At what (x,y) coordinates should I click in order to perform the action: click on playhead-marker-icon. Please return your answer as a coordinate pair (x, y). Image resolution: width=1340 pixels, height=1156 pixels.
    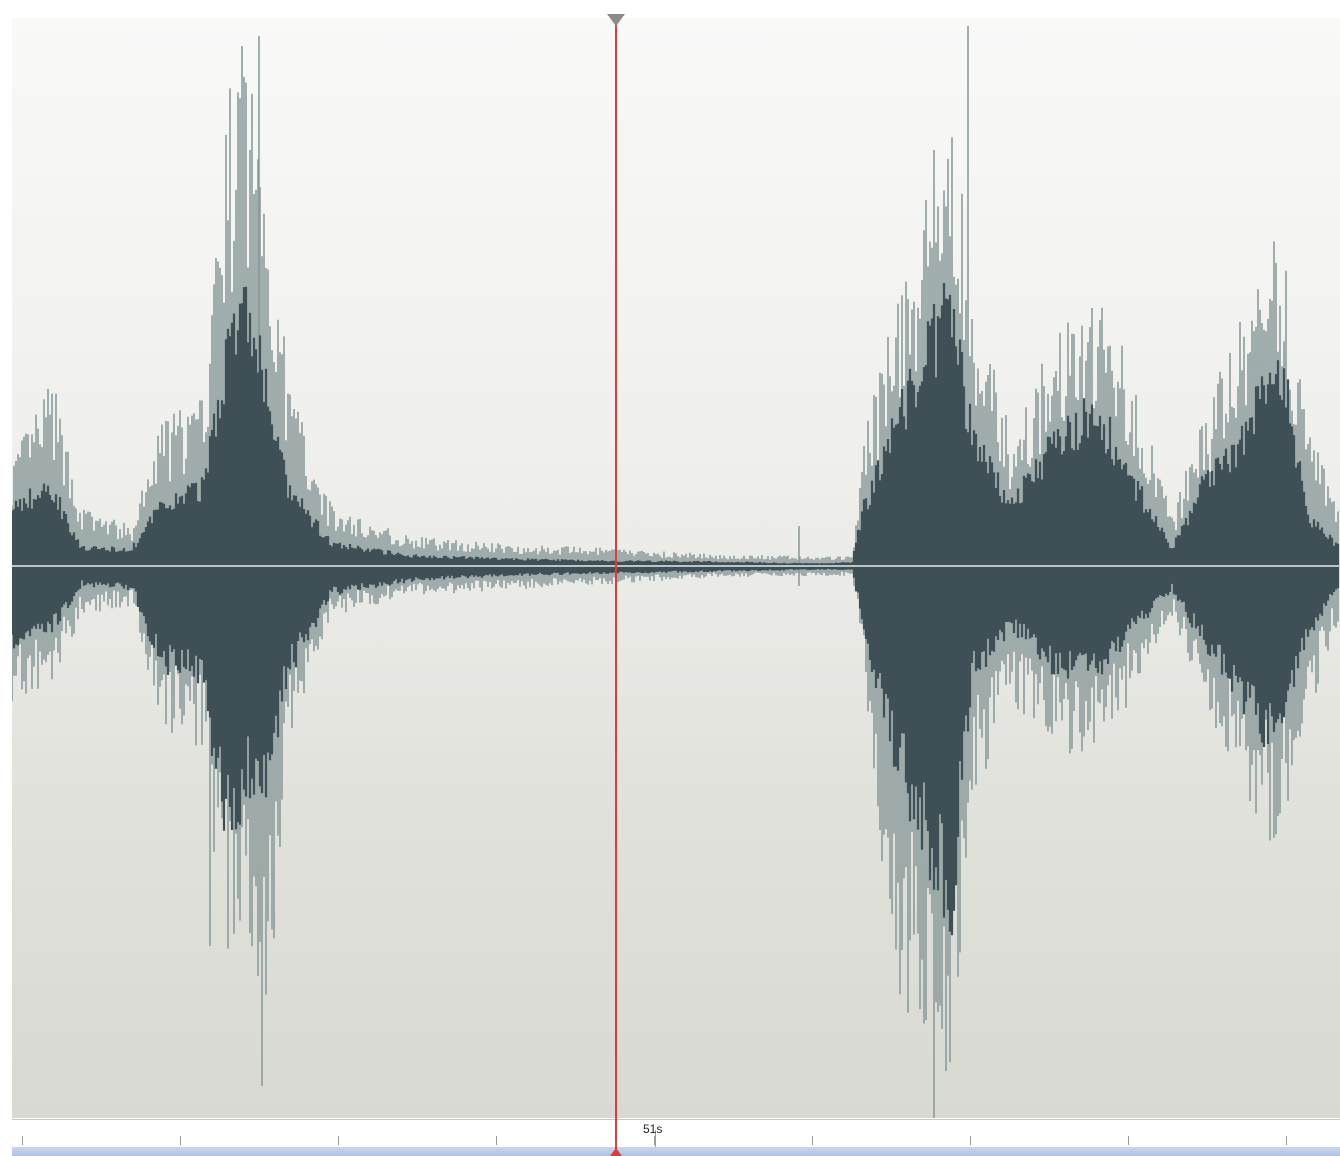
    Looking at the image, I should click on (616, 1152).